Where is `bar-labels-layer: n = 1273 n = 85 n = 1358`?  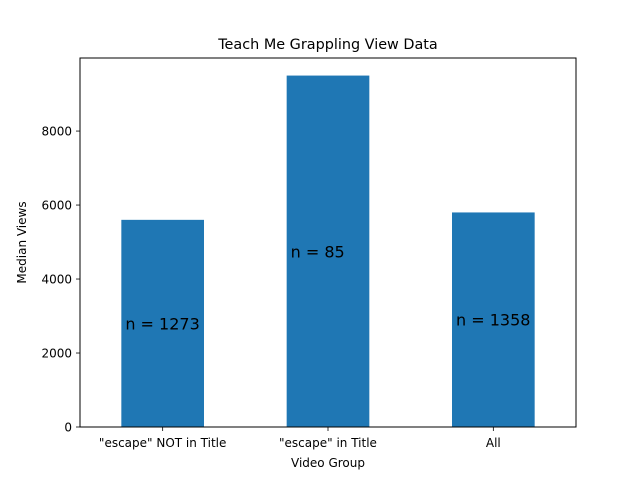
bar-labels-layer: n = 1273 n = 85 n = 1358 is located at coordinates (327, 287).